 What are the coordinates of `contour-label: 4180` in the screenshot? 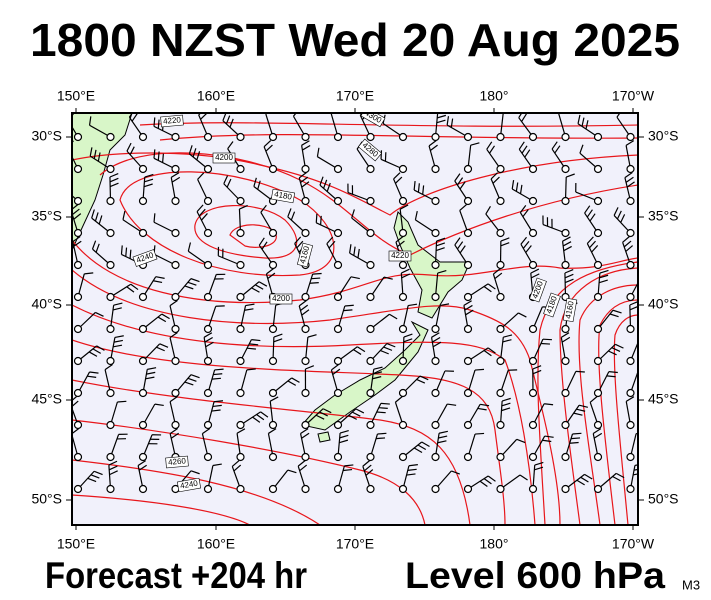 It's located at (283, 196).